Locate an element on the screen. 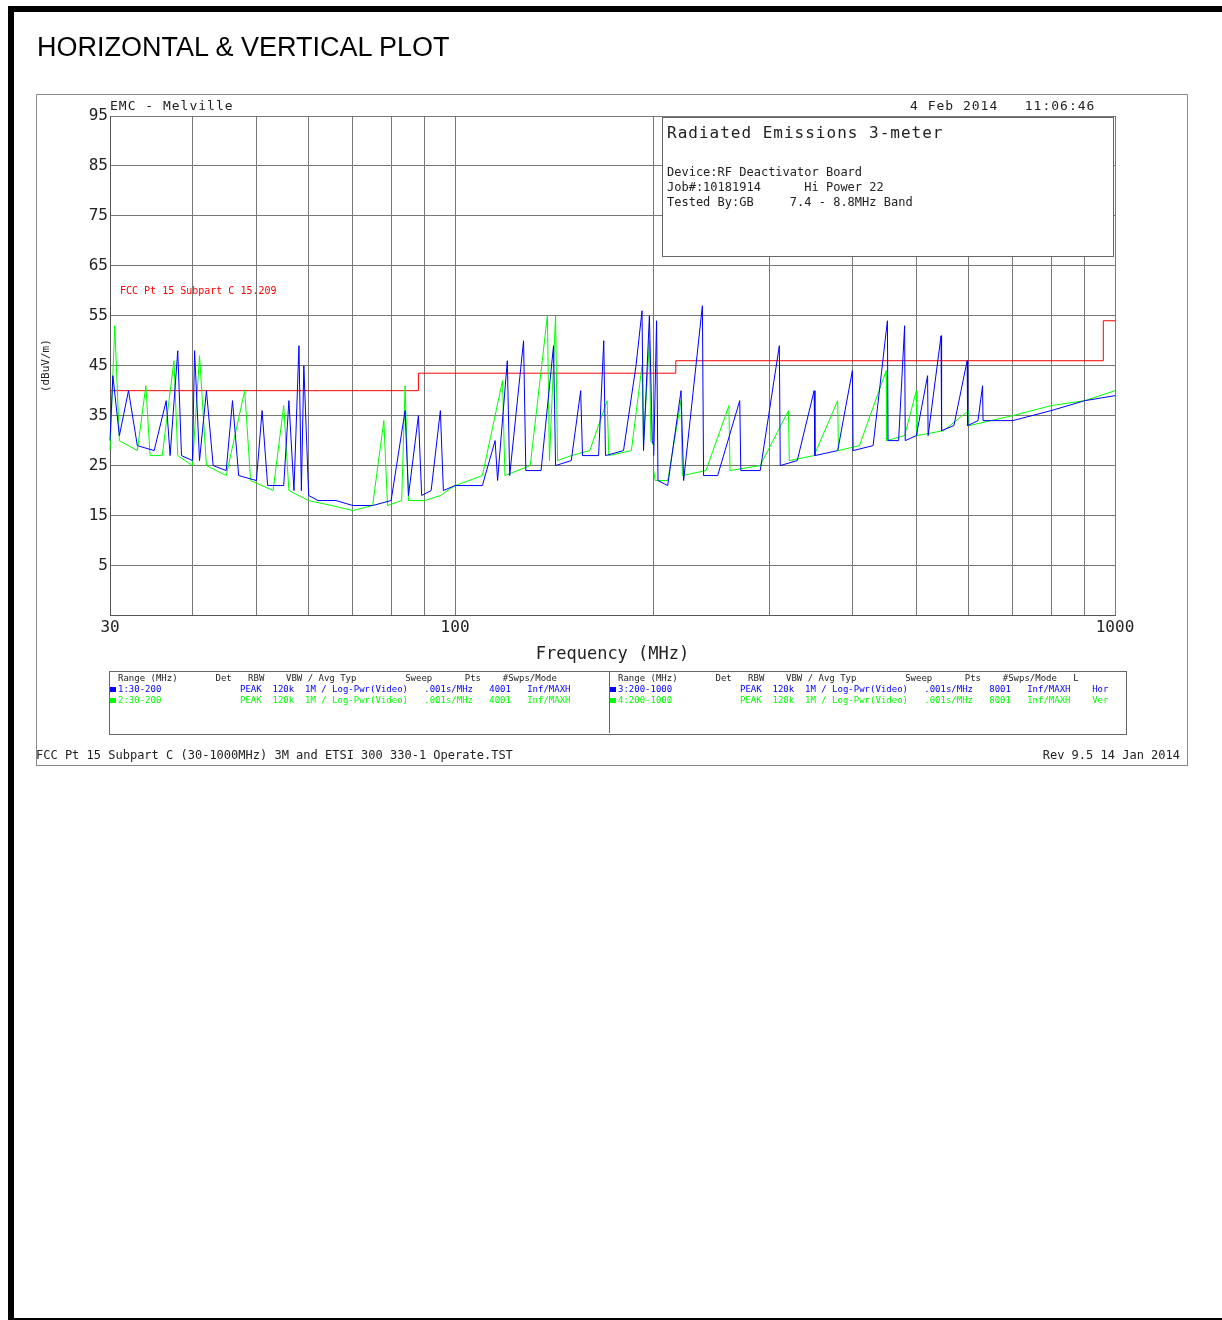 The width and height of the screenshot is (1222, 1320). y-tick-label: 25 is located at coordinates (98, 464).